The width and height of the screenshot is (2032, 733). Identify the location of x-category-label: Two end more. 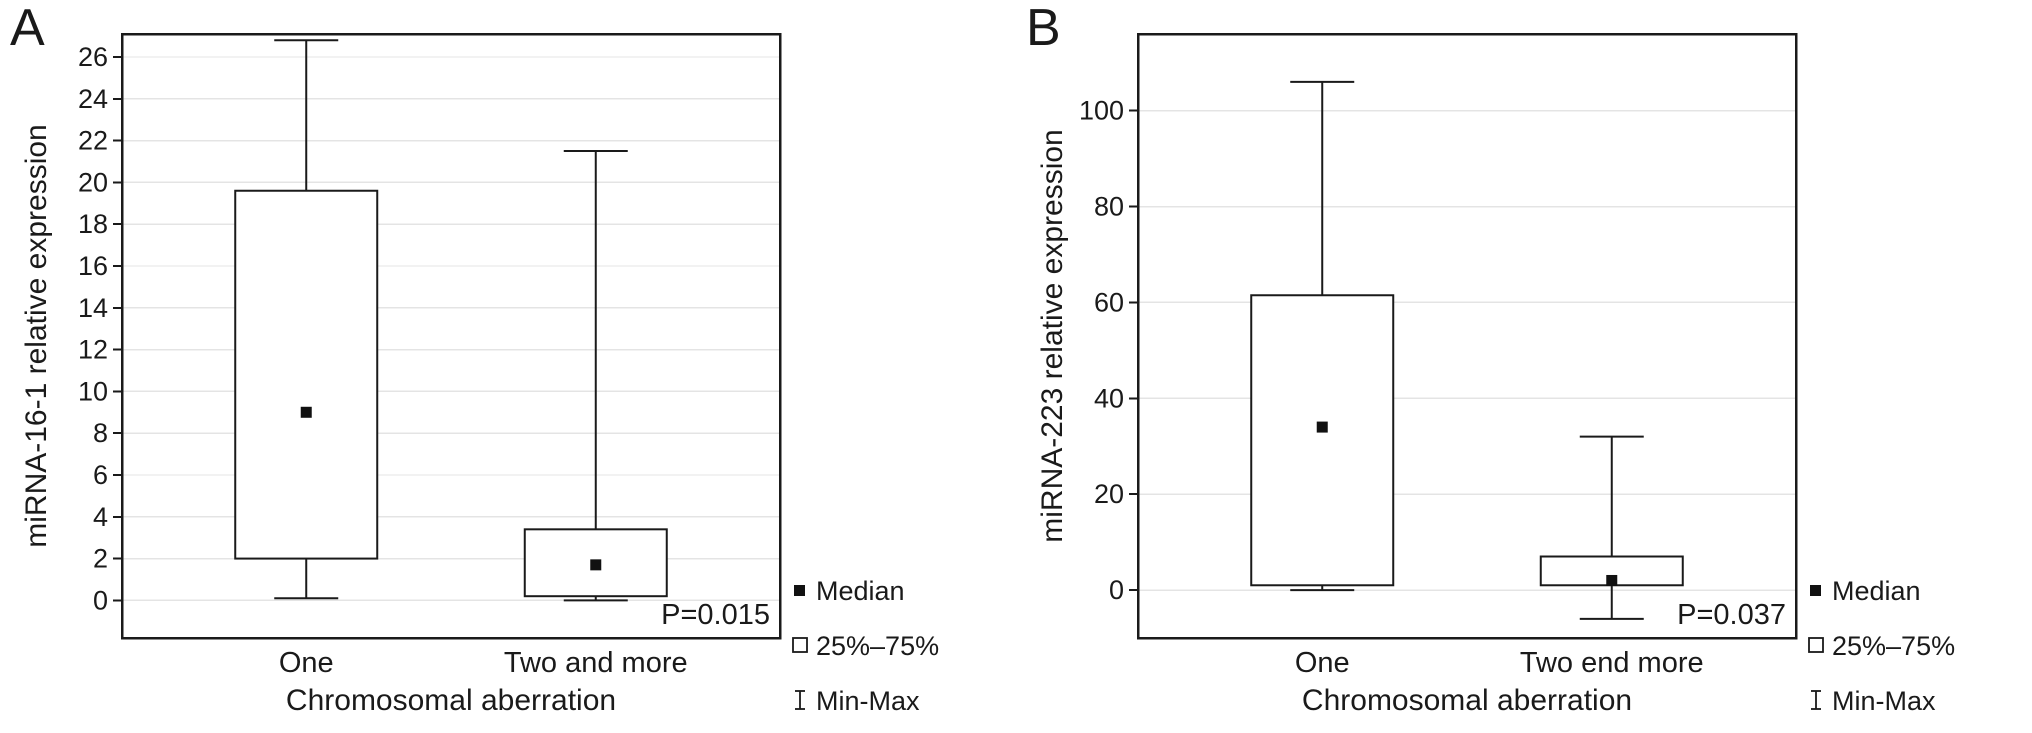
(1612, 663).